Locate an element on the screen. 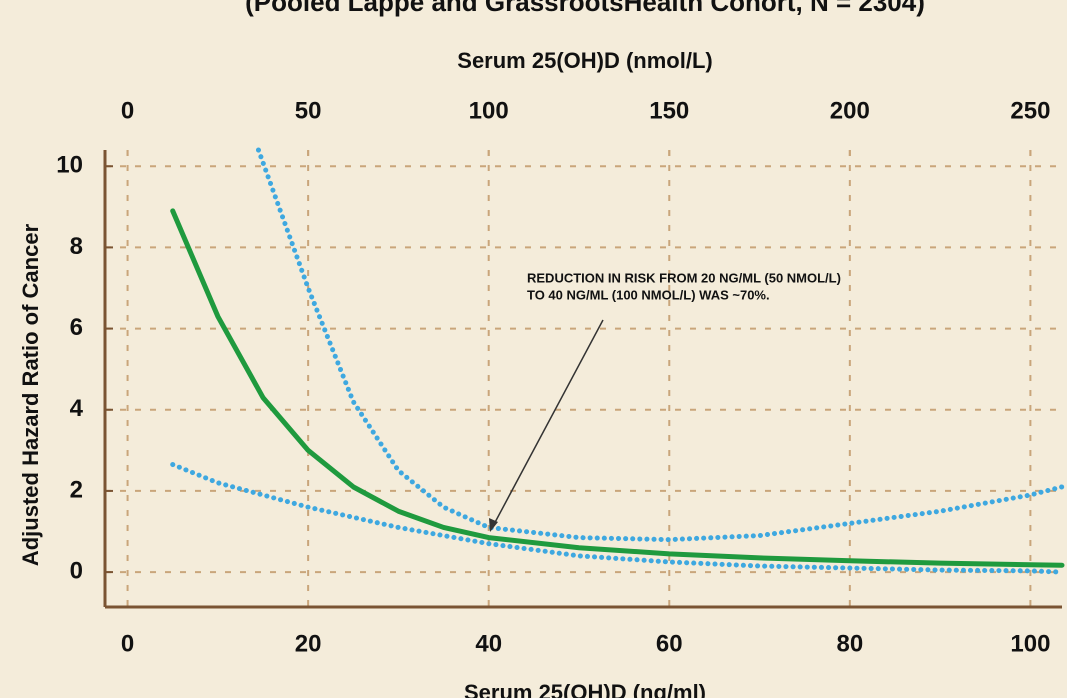 This screenshot has height=698, width=1067. x-tick-label: 40 is located at coordinates (488, 643).